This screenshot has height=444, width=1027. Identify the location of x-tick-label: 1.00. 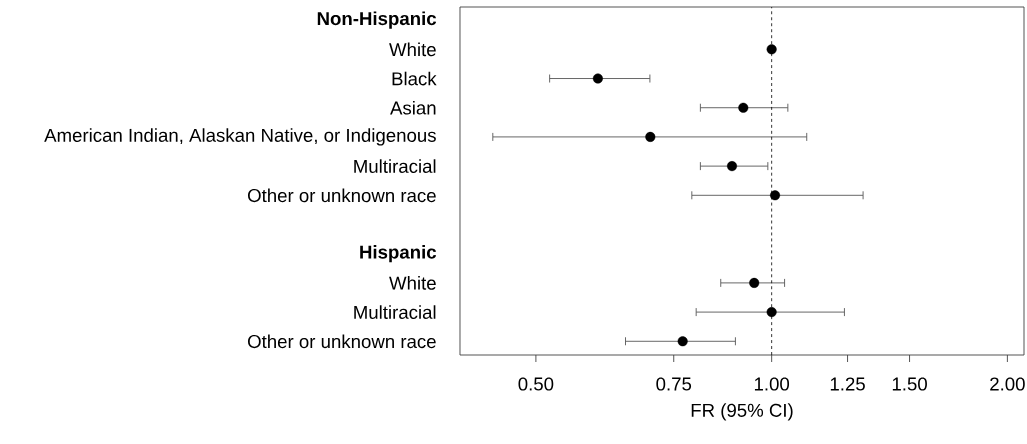
(772, 384).